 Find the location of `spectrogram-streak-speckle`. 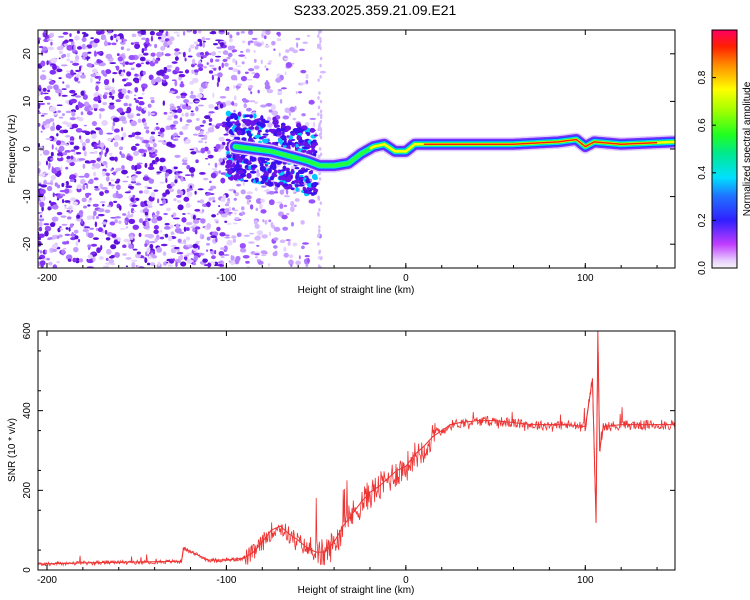

spectrogram-streak-speckle is located at coordinates (320, 48).